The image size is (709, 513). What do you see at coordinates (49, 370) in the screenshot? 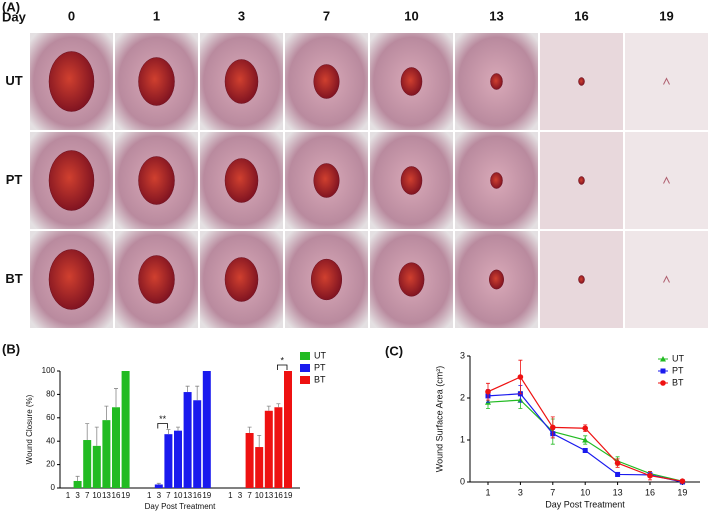
I see `y-tick-label: 100` at bounding box center [49, 370].